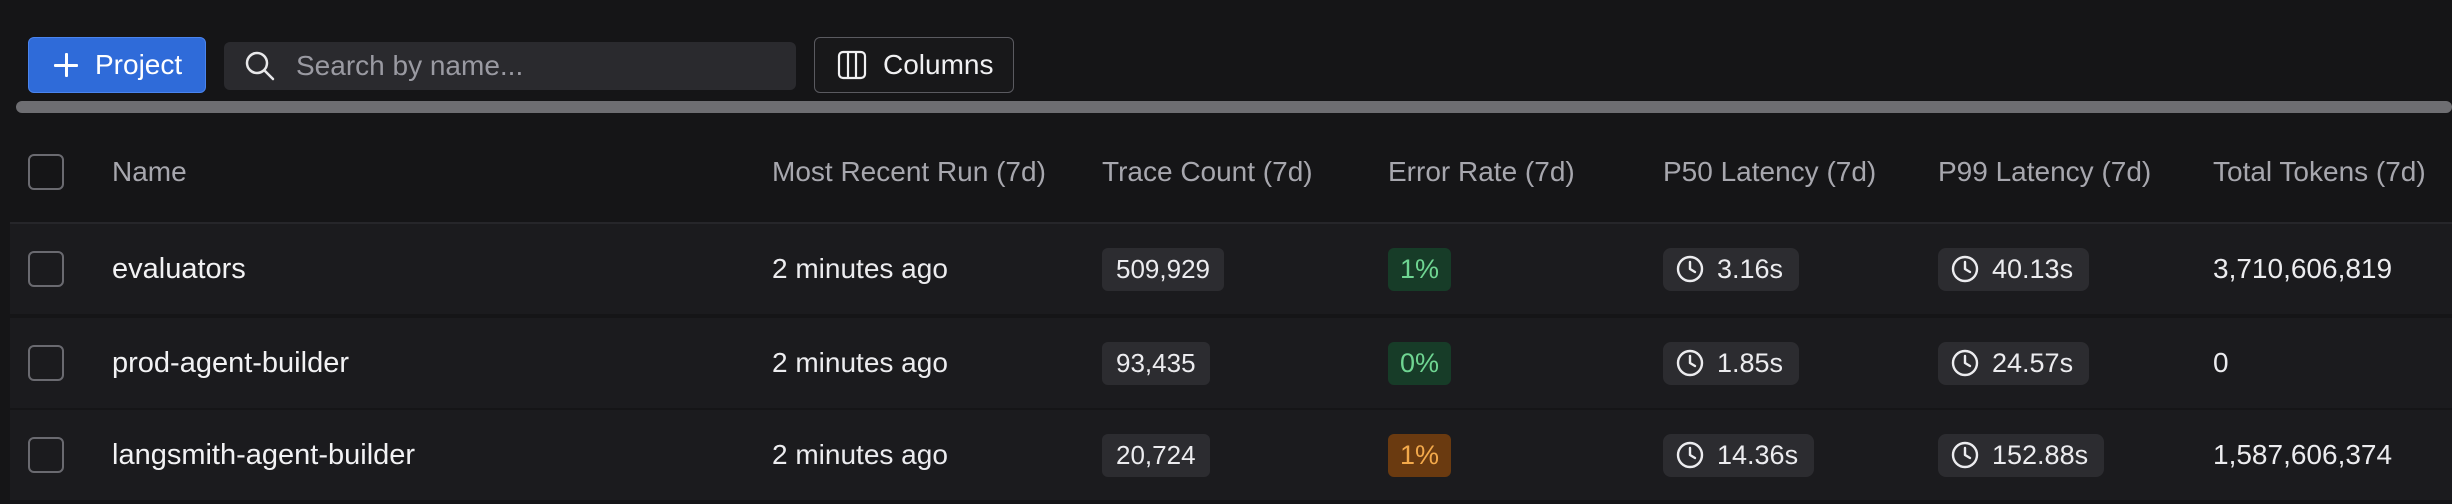 The width and height of the screenshot is (2452, 504). Describe the element at coordinates (1481, 171) in the screenshot. I see `column-header-error-rate: Error Rate (7d)` at that location.